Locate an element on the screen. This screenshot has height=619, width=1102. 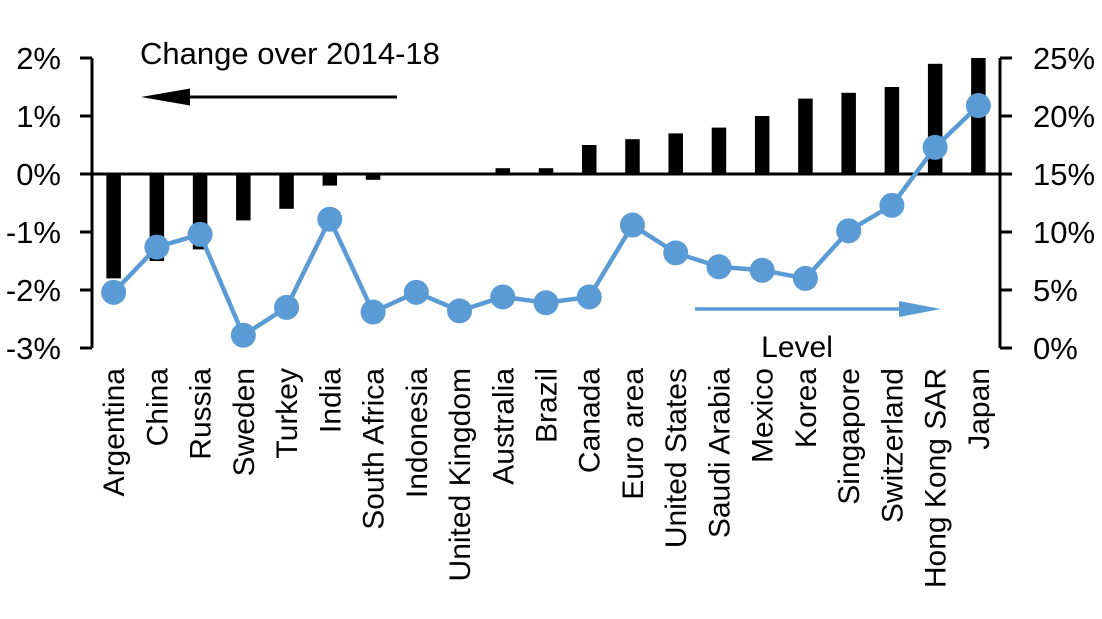
category-label: Indonesia is located at coordinates (417, 433).